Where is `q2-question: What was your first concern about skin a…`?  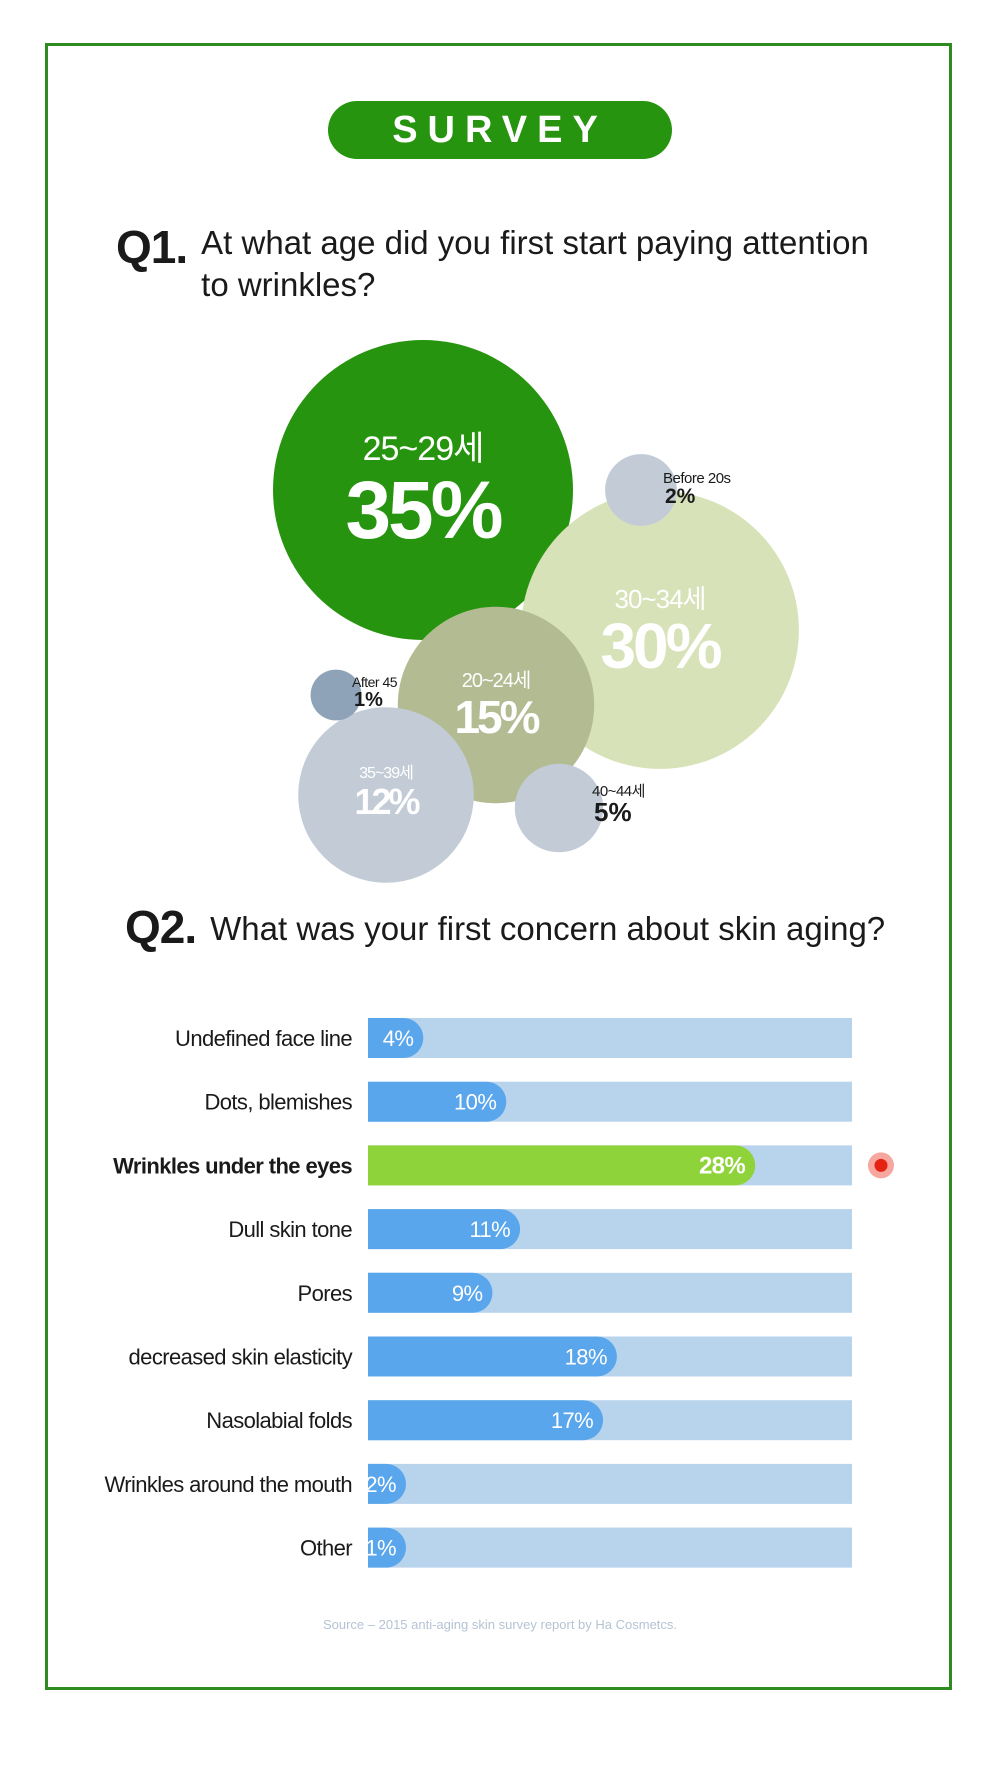
q2-question: What was your first concern about skin a… is located at coordinates (548, 928).